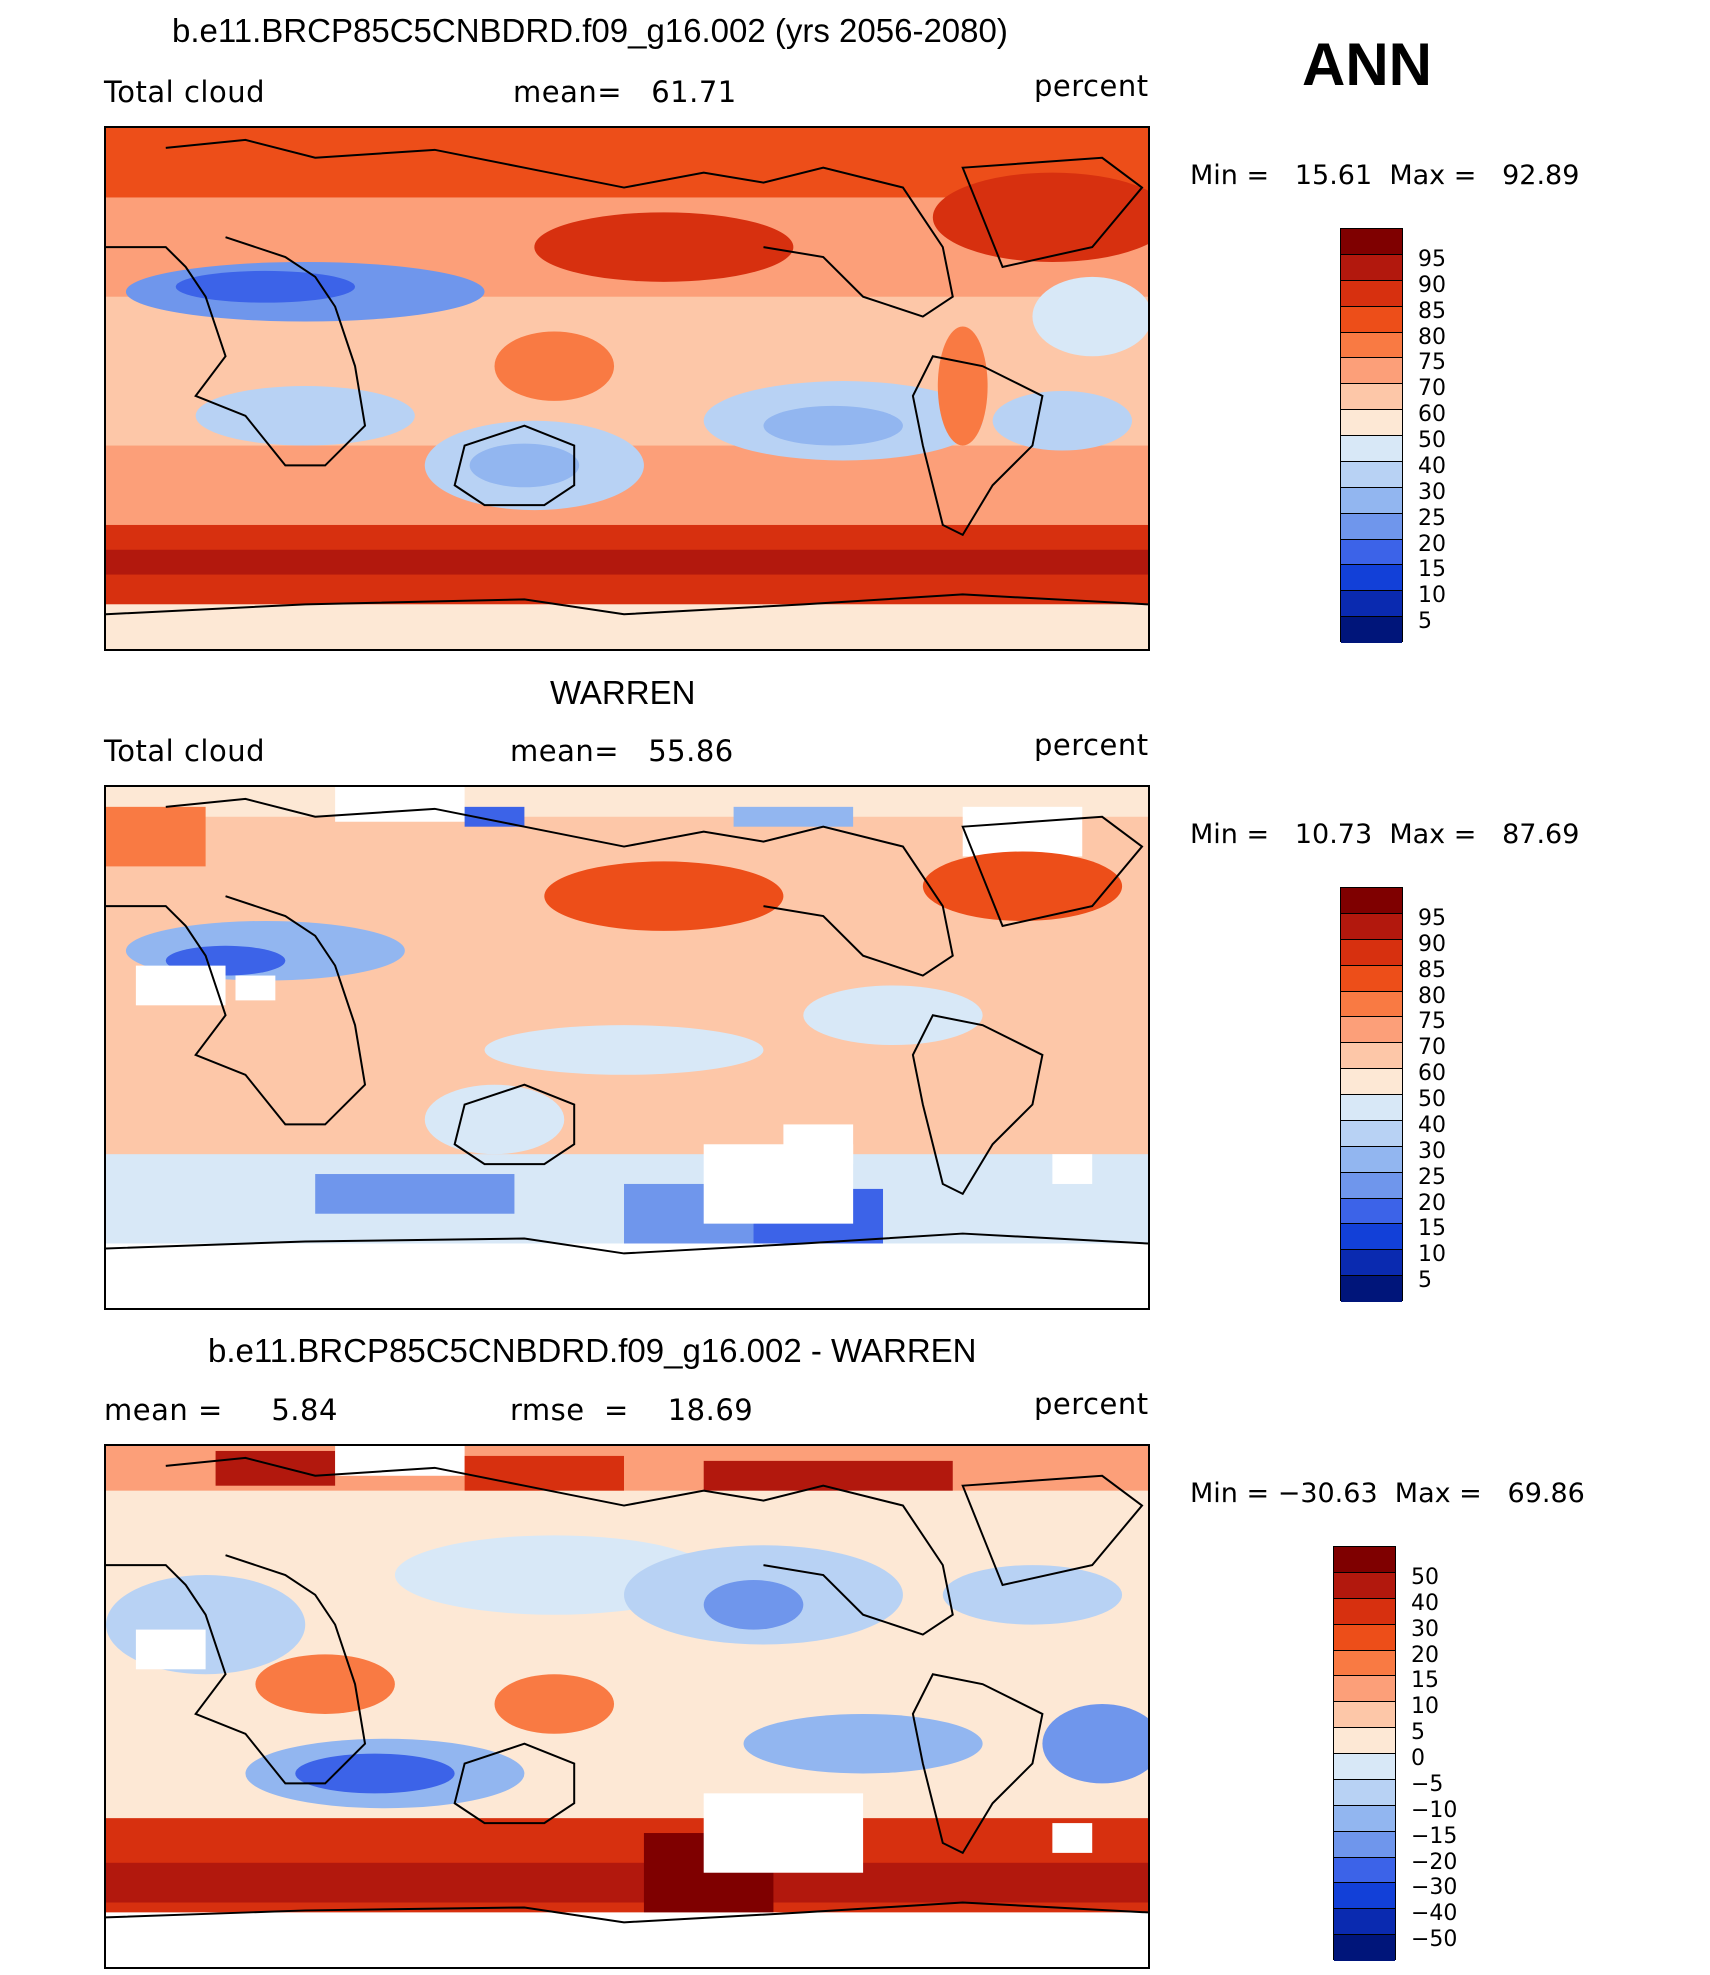 The image size is (1710, 1975). I want to click on panel-3-units-label: percent, so click(1091, 1404).